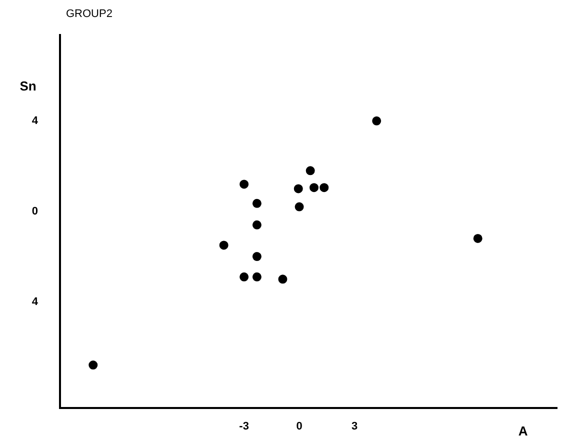  Describe the element at coordinates (89, 14) in the screenshot. I see `chart-title: GROUP2` at that location.